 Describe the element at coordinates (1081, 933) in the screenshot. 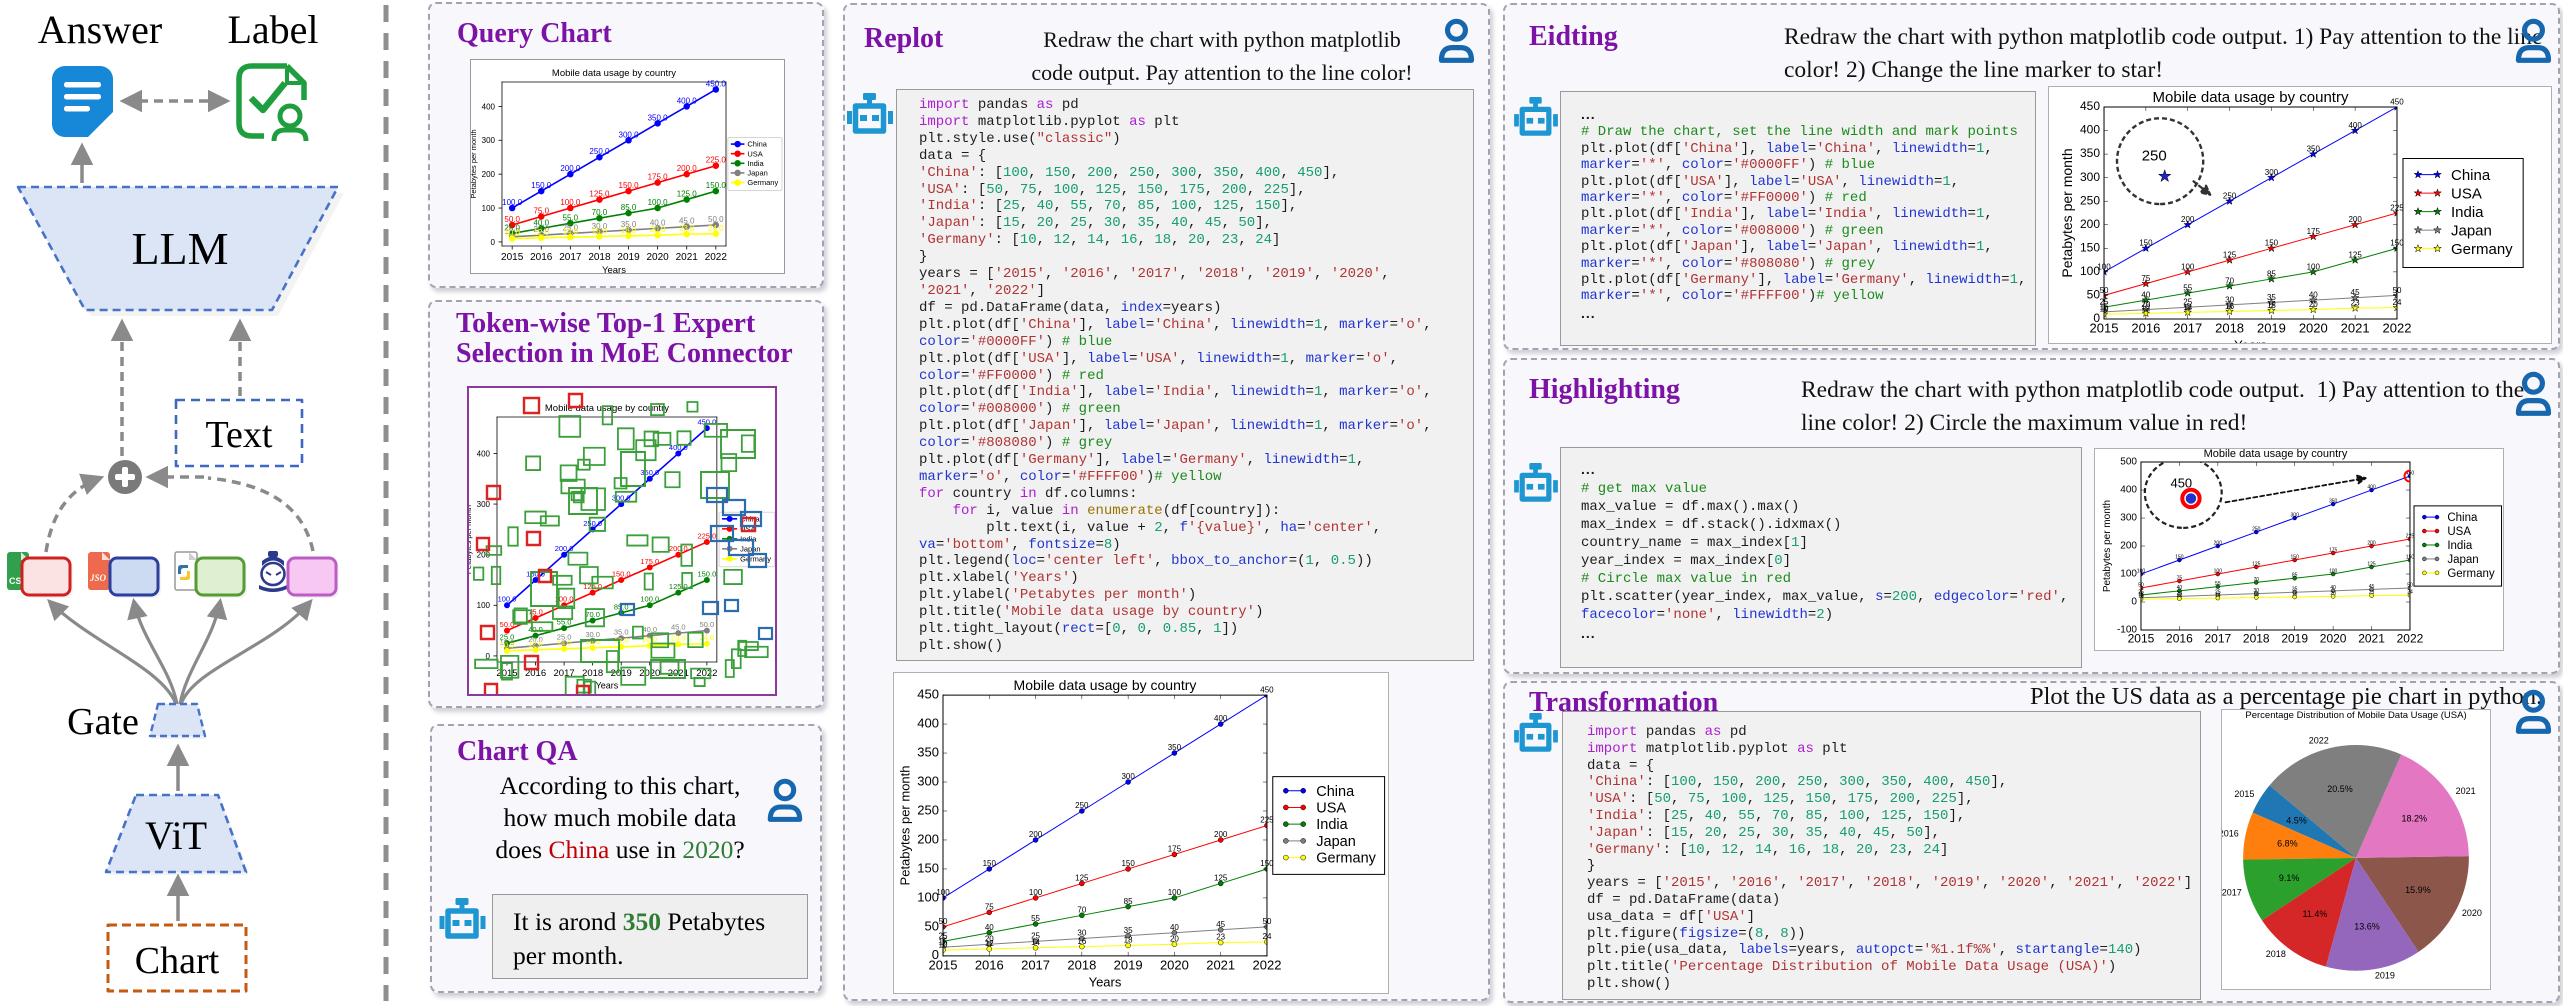

I see `svg-text: 30` at that location.